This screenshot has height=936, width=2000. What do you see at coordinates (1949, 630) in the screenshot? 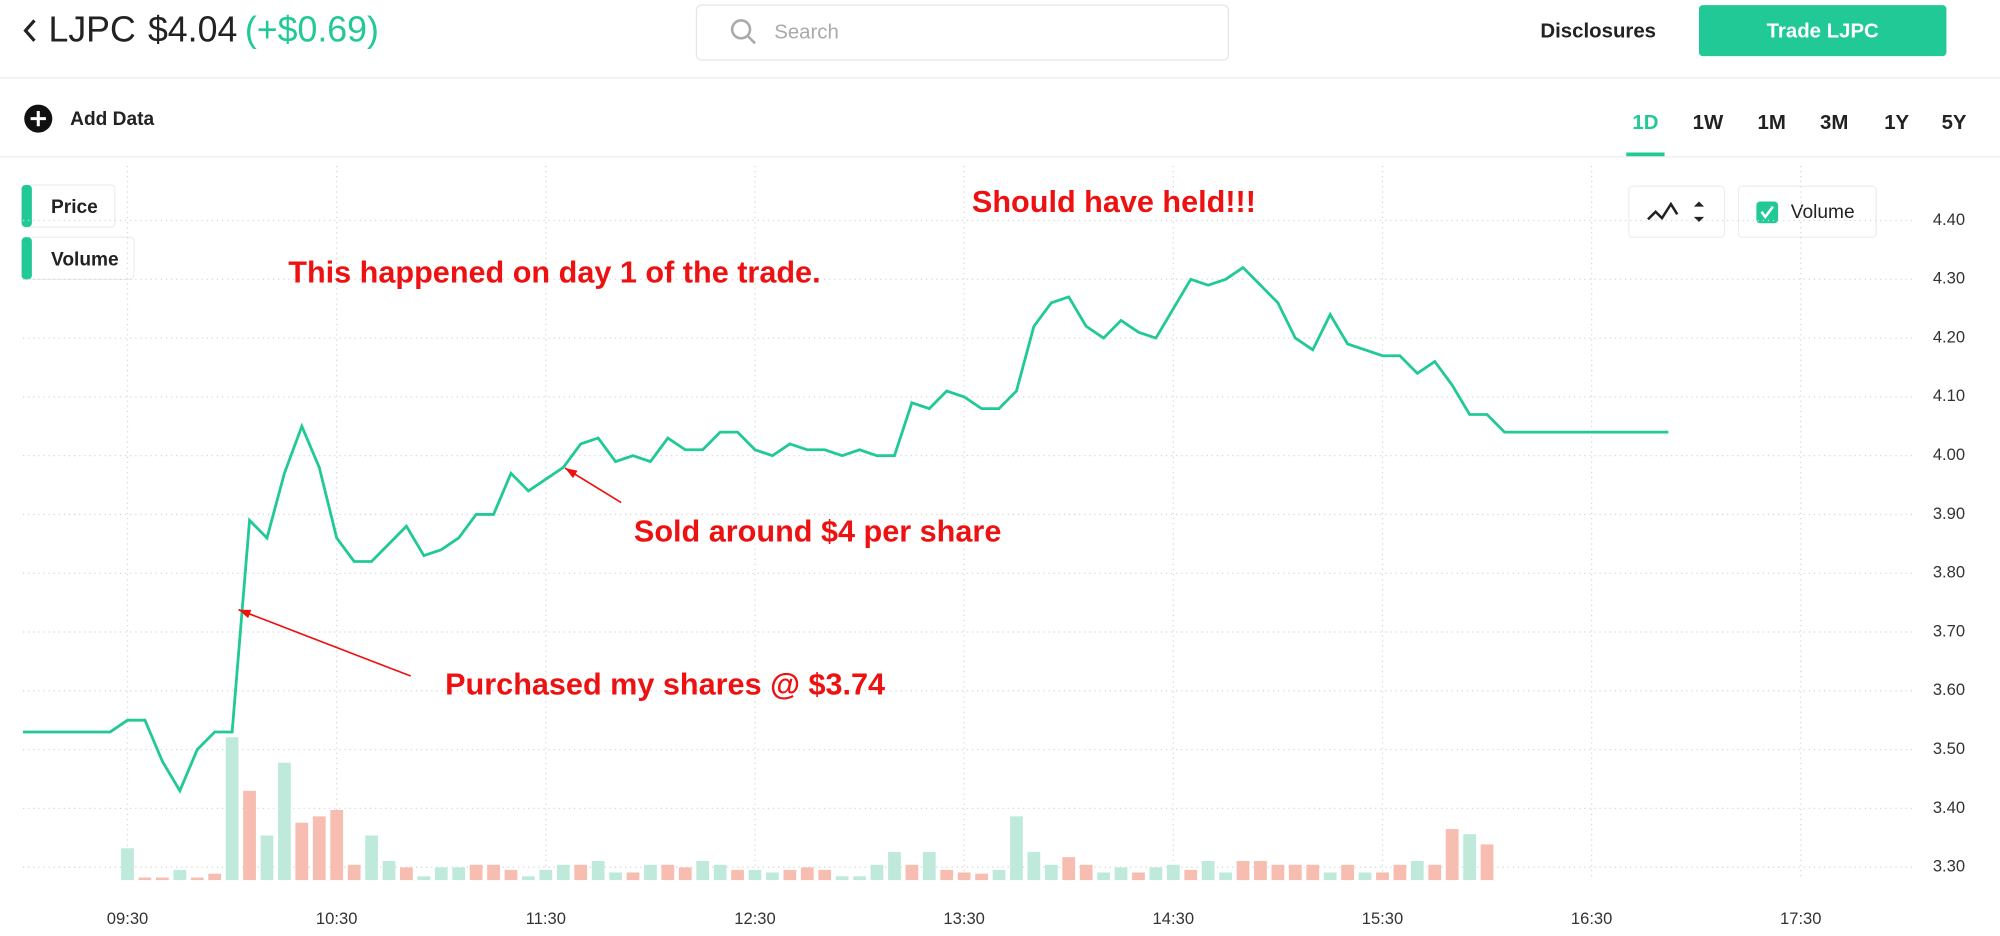
I see `y-tick-label: 3.70` at bounding box center [1949, 630].